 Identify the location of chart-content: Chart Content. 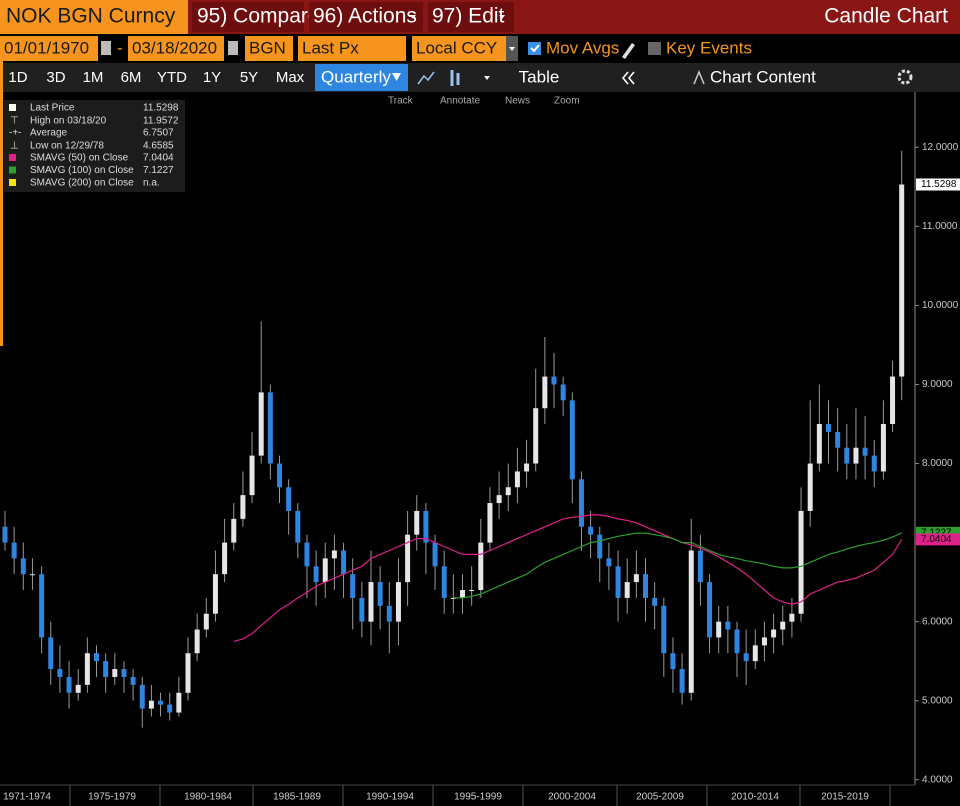
(763, 76).